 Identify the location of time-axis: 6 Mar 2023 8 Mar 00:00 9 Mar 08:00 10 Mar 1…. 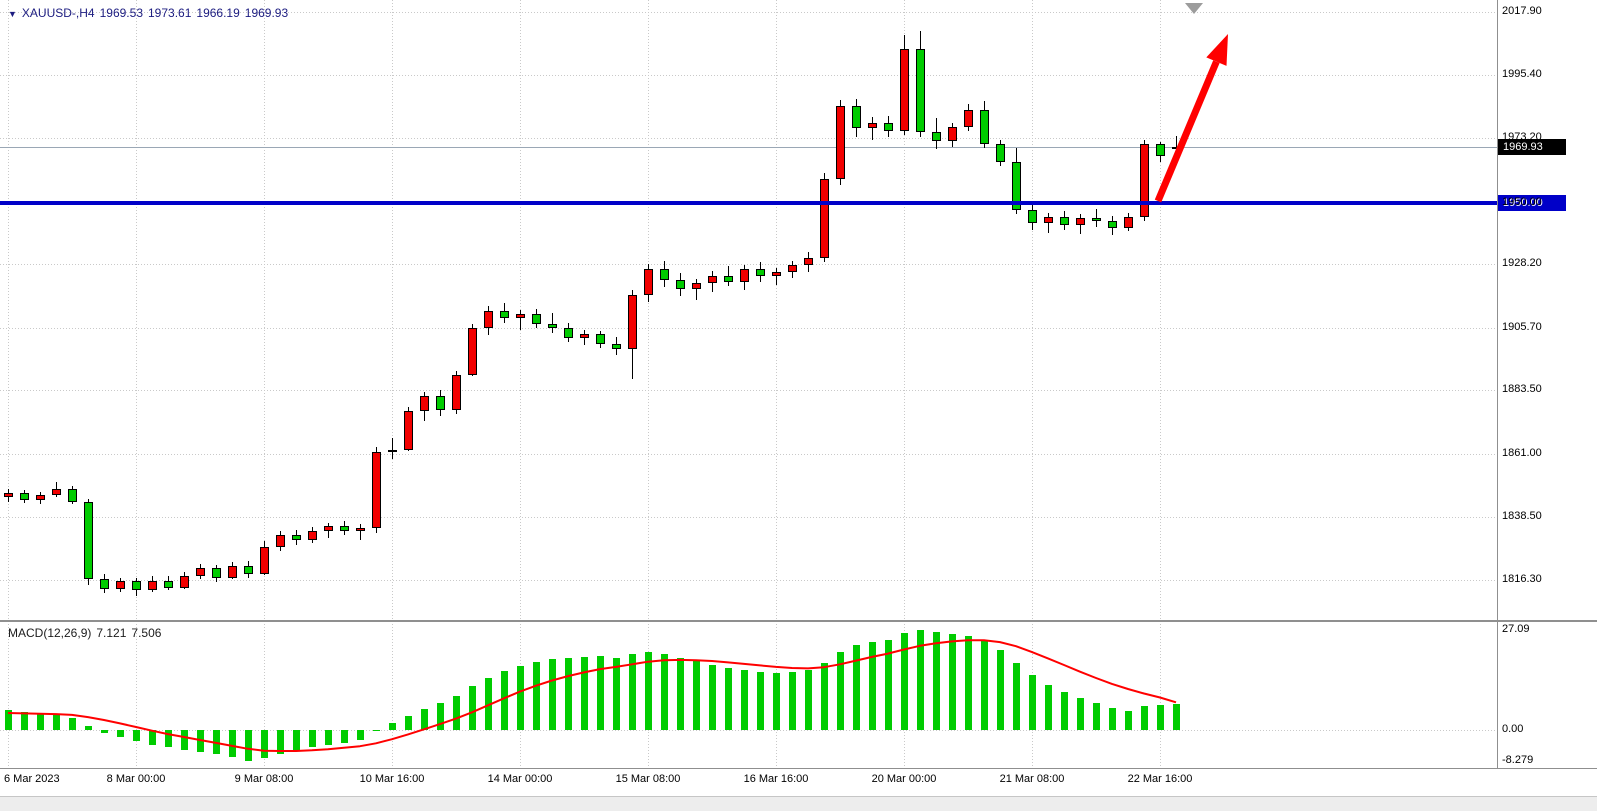
(798, 782).